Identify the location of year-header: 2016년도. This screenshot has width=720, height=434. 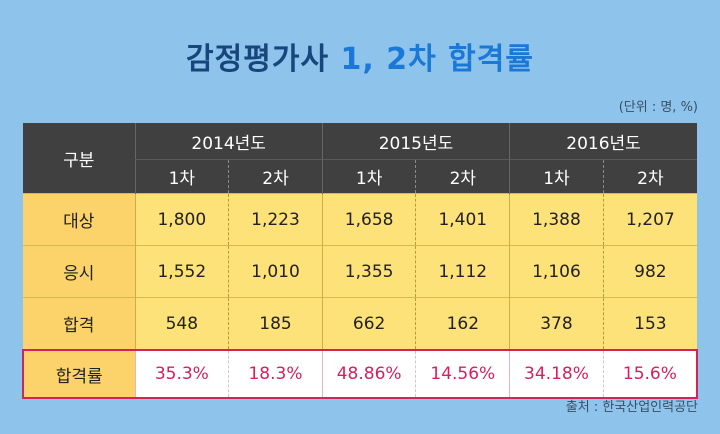
(603, 141).